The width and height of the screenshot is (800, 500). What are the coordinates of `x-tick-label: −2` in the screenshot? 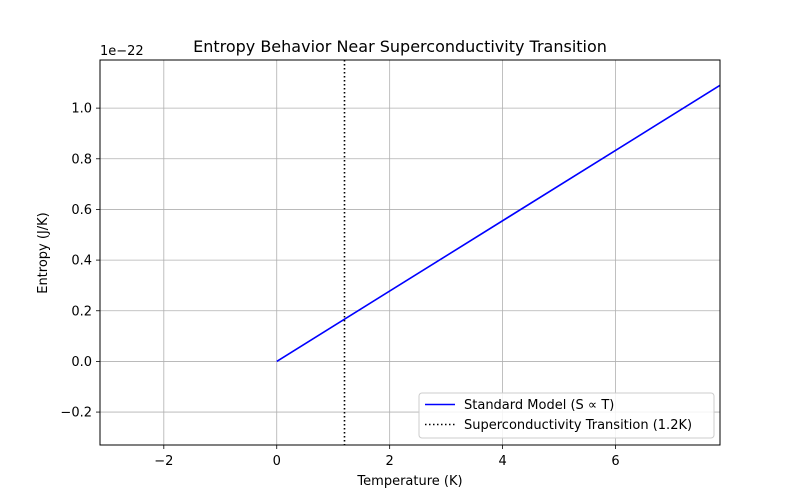 It's located at (163, 461).